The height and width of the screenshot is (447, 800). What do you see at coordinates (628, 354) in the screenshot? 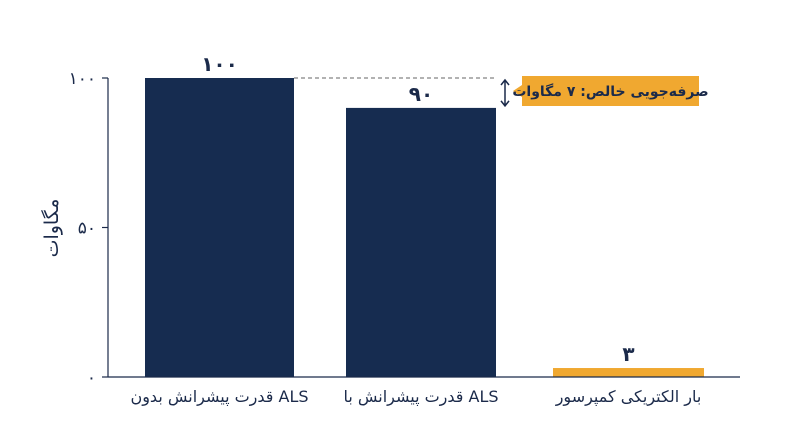
I see `bar-value-label: ۳` at bounding box center [628, 354].